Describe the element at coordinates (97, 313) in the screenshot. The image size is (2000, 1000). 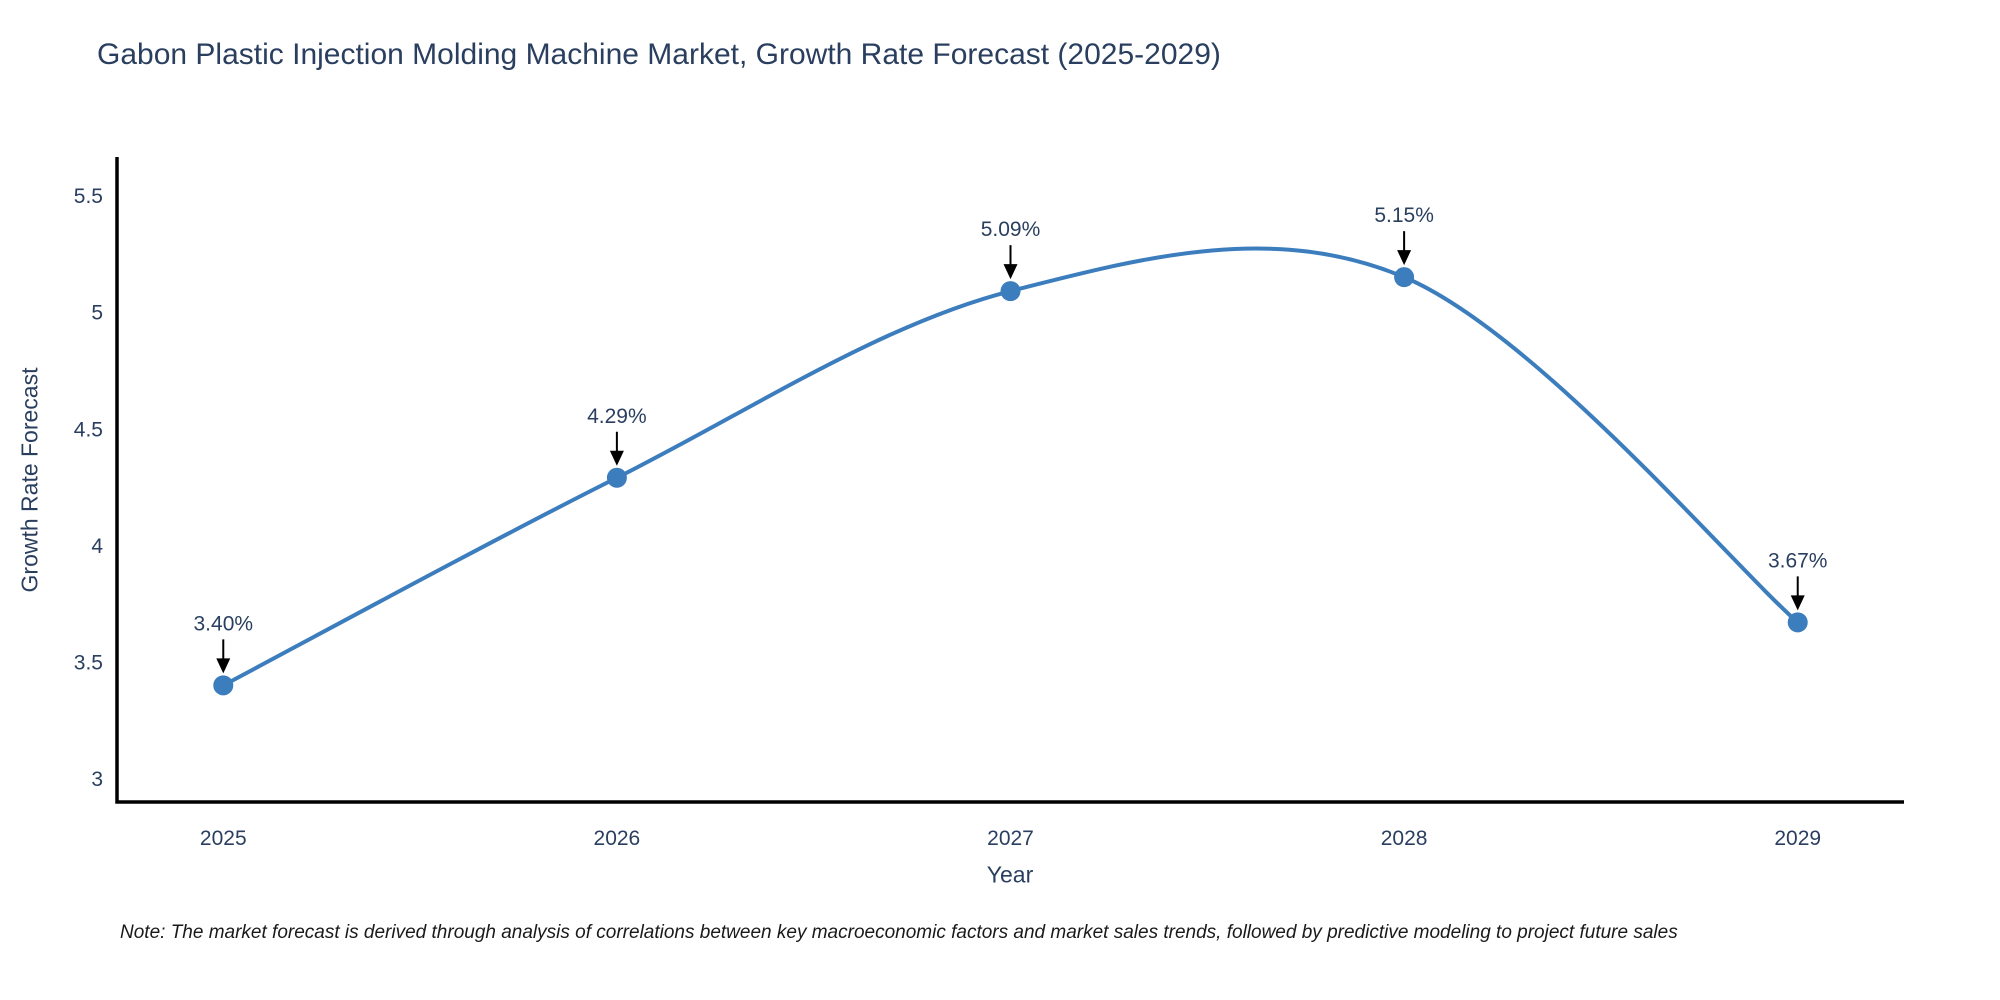
I see `y-tick-label: 5` at that location.